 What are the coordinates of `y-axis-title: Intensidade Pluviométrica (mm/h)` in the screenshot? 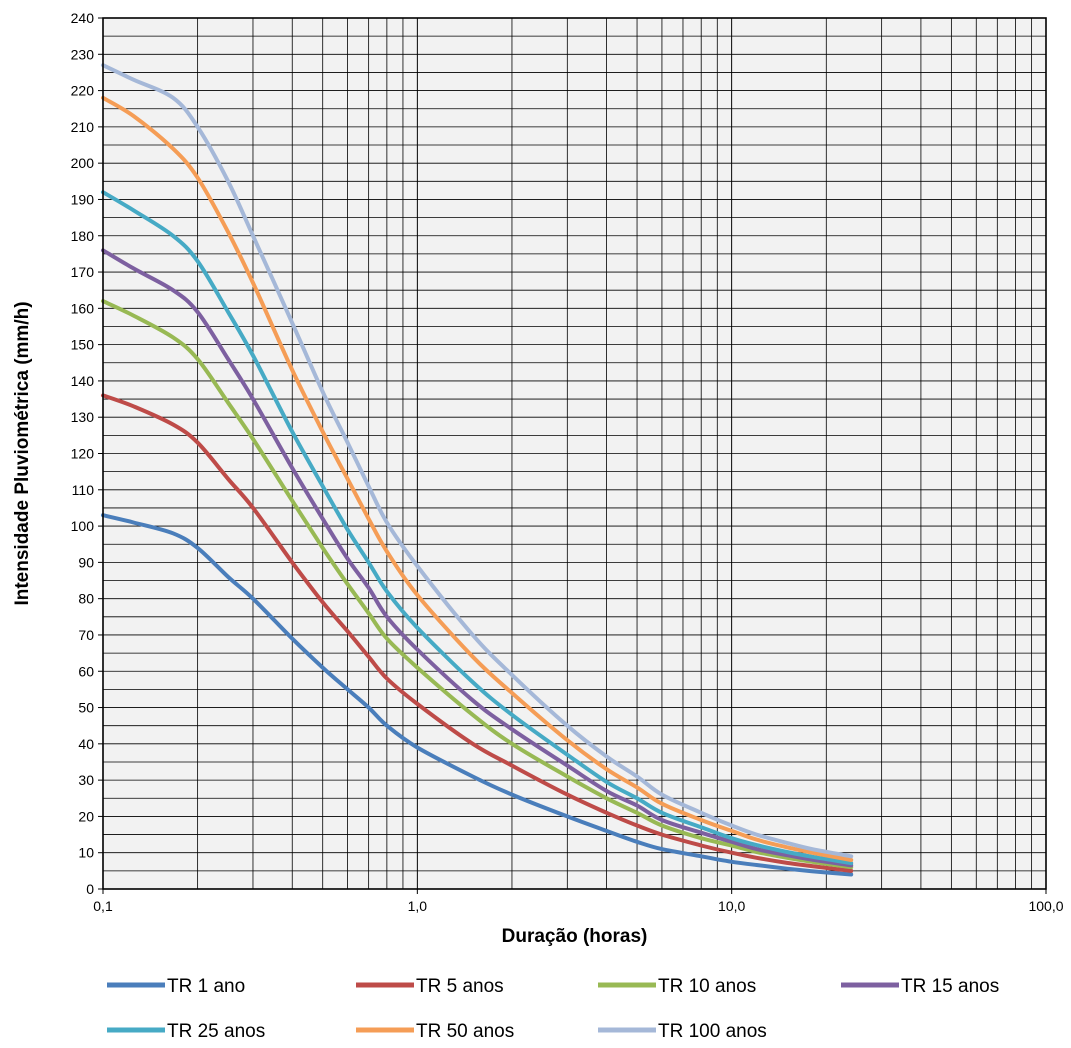 It's located at (22, 453).